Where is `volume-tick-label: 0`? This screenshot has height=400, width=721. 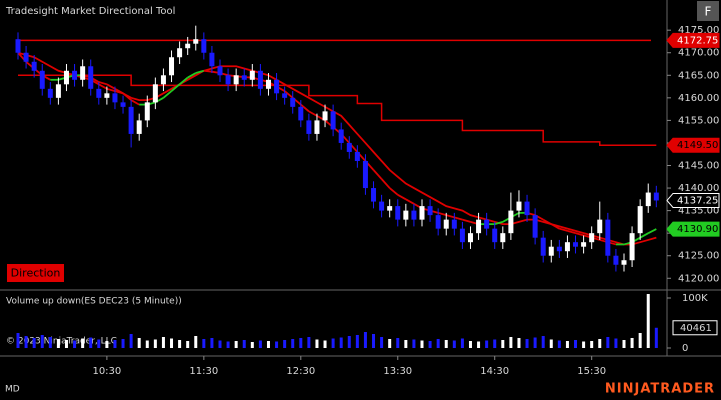
volume-tick-label: 0 is located at coordinates (685, 348).